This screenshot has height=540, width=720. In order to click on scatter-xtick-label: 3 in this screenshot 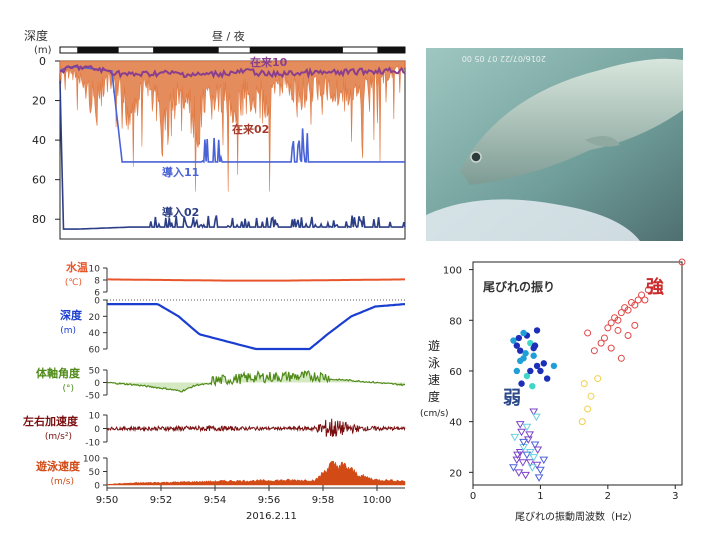, I will do `click(675, 496)`.